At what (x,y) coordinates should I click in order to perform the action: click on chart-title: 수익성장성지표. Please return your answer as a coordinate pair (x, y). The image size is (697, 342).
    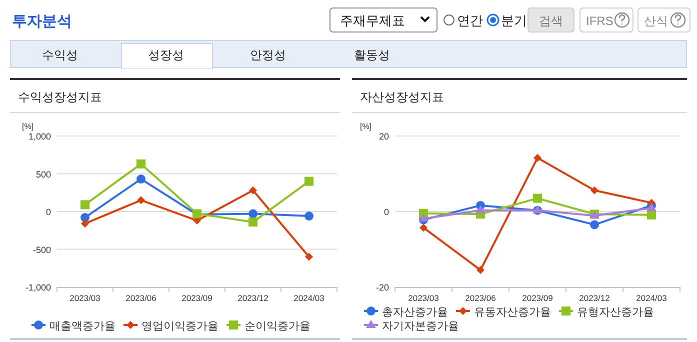
    Looking at the image, I should click on (60, 97).